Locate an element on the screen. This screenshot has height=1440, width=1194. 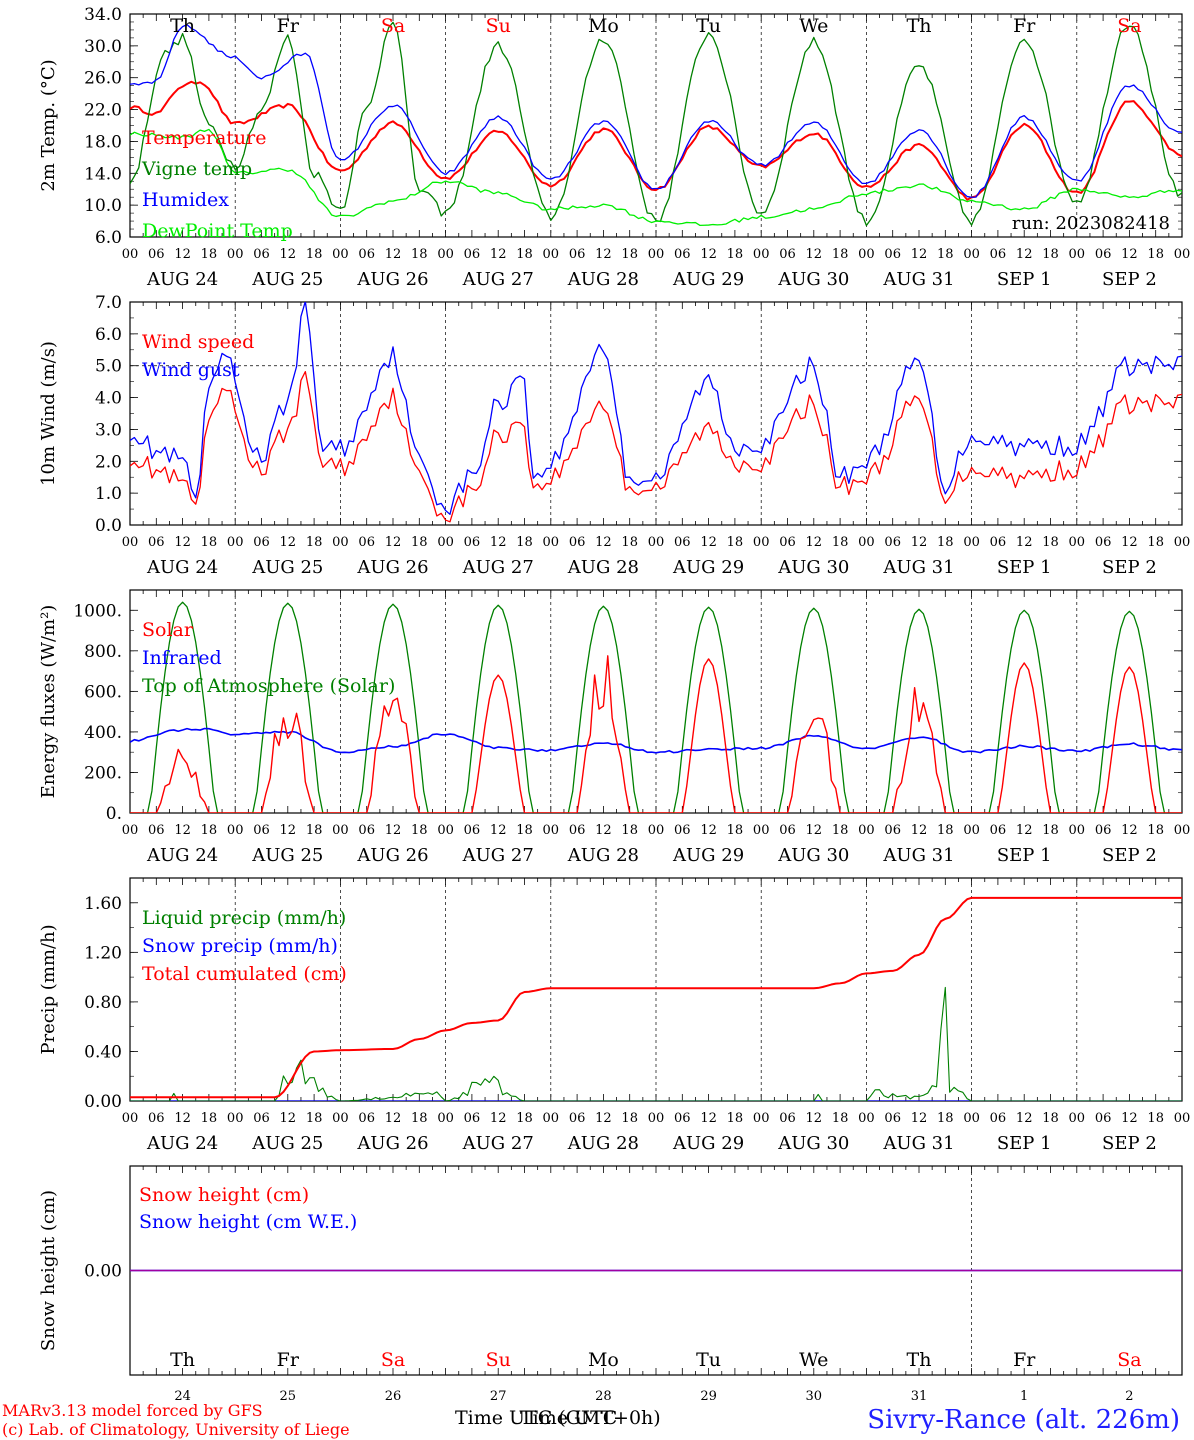
series-line-dewpoint-temp is located at coordinates (656, 177).